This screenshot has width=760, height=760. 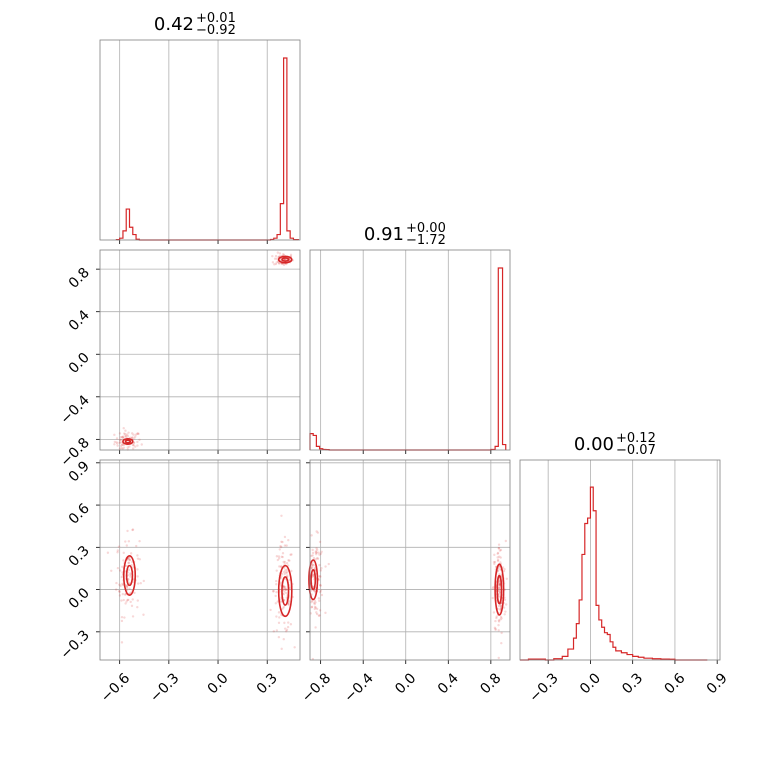 What do you see at coordinates (594, 444) in the screenshot?
I see `title-value-3: 0.00` at bounding box center [594, 444].